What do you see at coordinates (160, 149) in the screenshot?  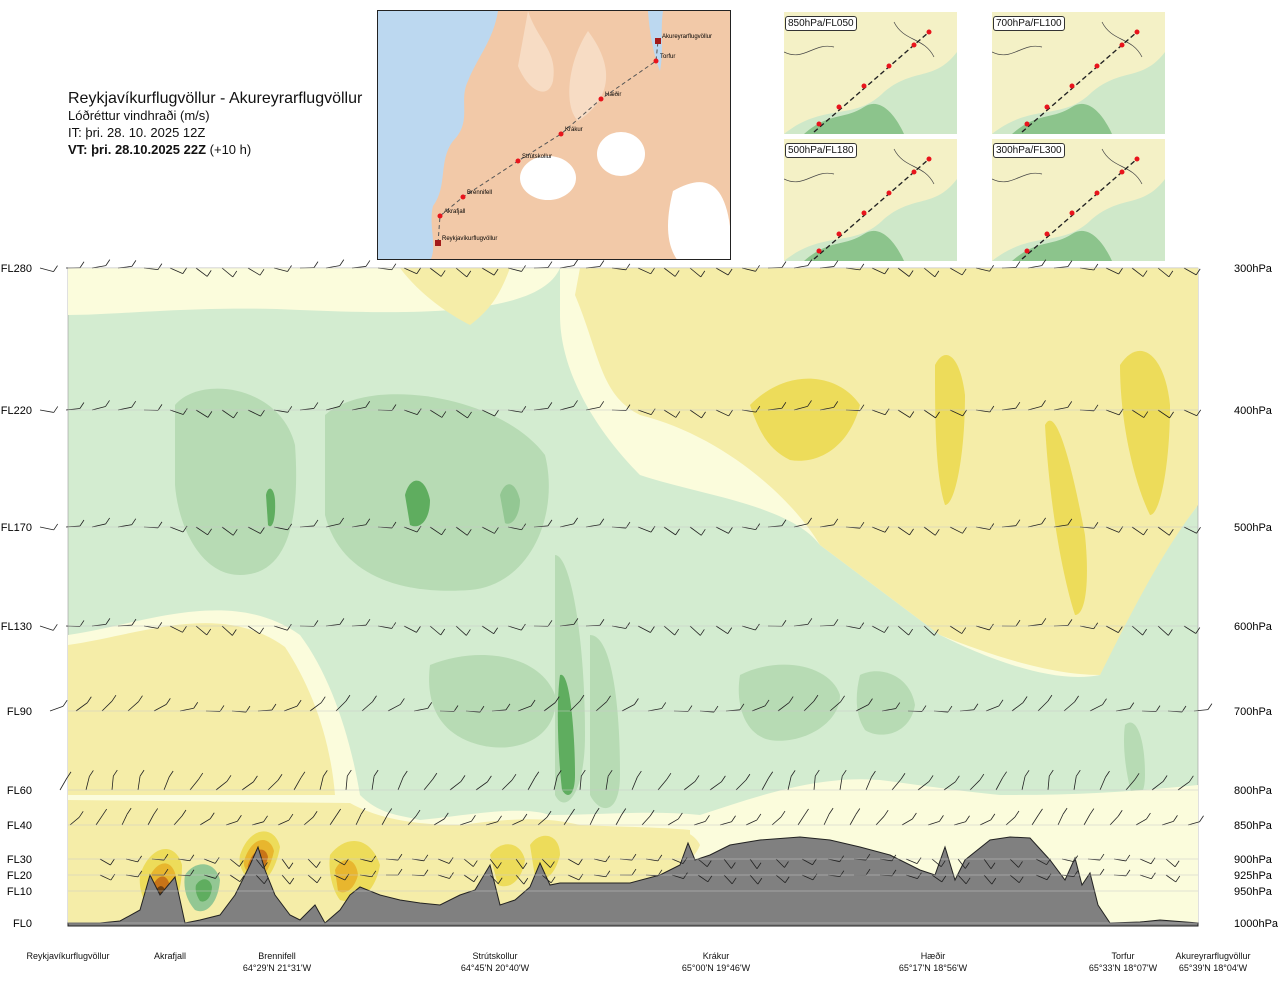 I see `valid-time: VT: þri. 28.10.2025 22Z (+10 h)` at bounding box center [160, 149].